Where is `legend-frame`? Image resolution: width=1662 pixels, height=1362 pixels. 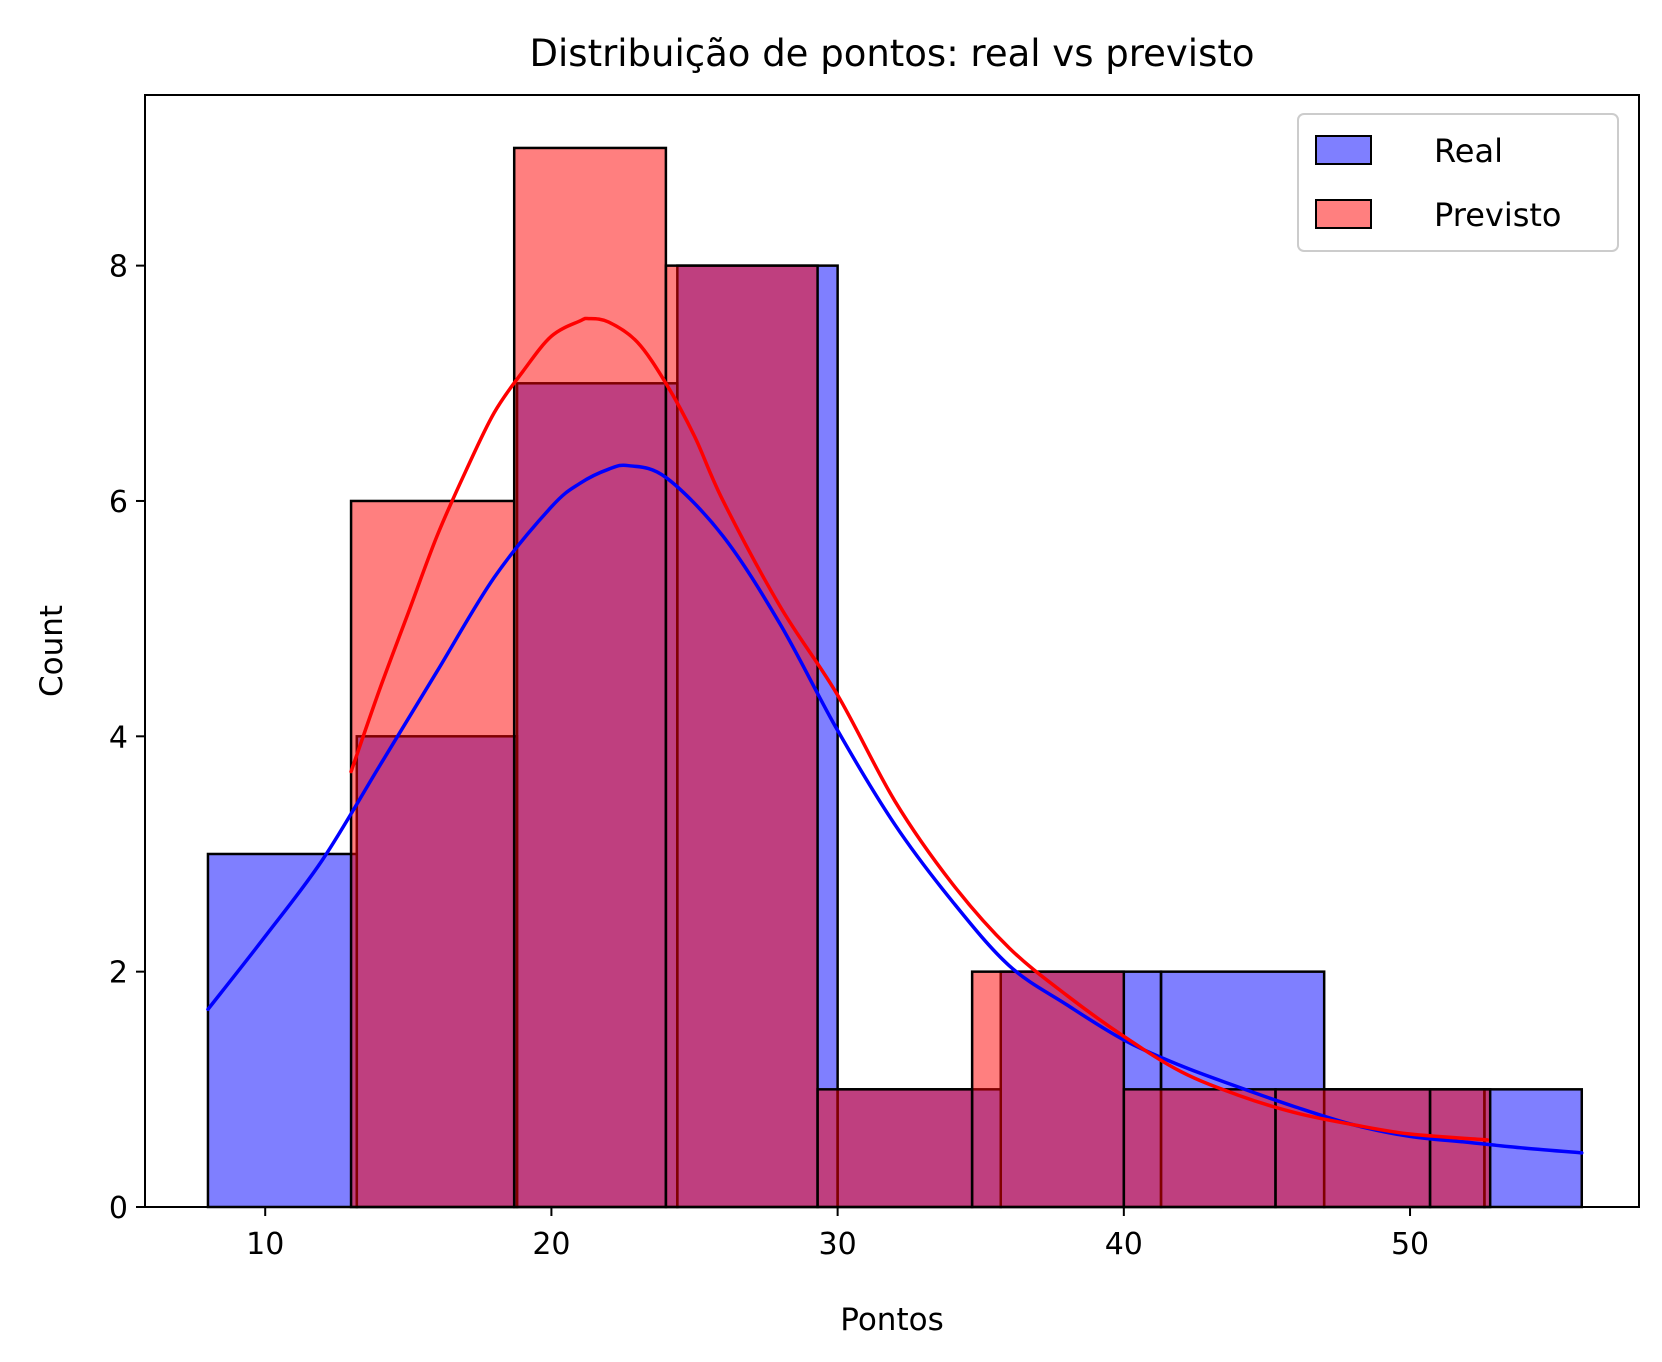
legend-frame is located at coordinates (1458, 182).